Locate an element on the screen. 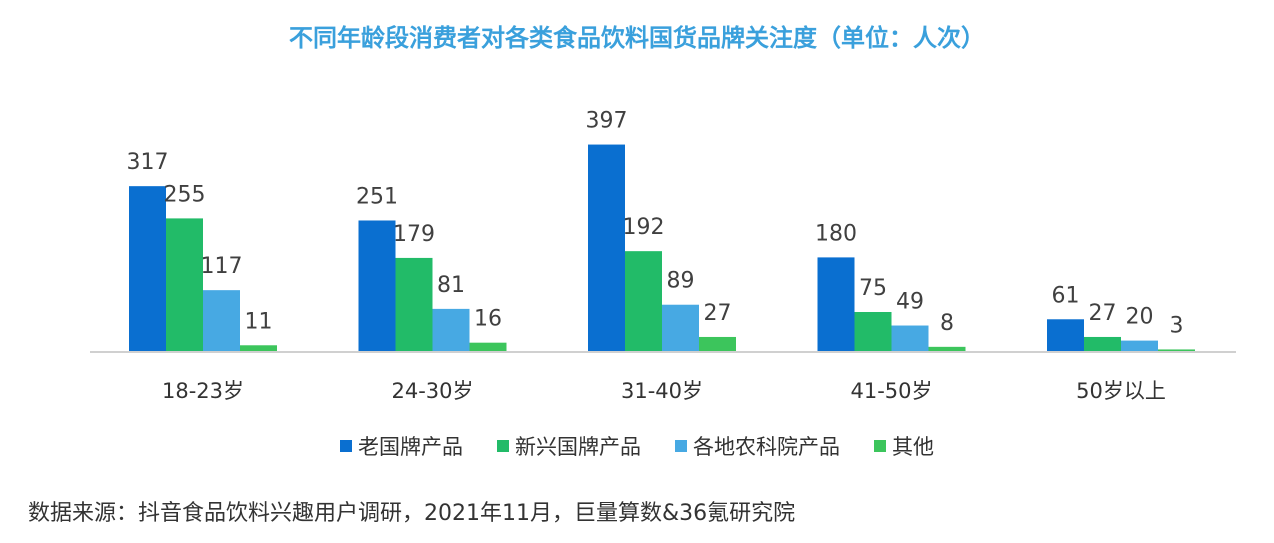 Image resolution: width=1274 pixels, height=543 pixels. category-label-2: 31-40岁 is located at coordinates (662, 391).